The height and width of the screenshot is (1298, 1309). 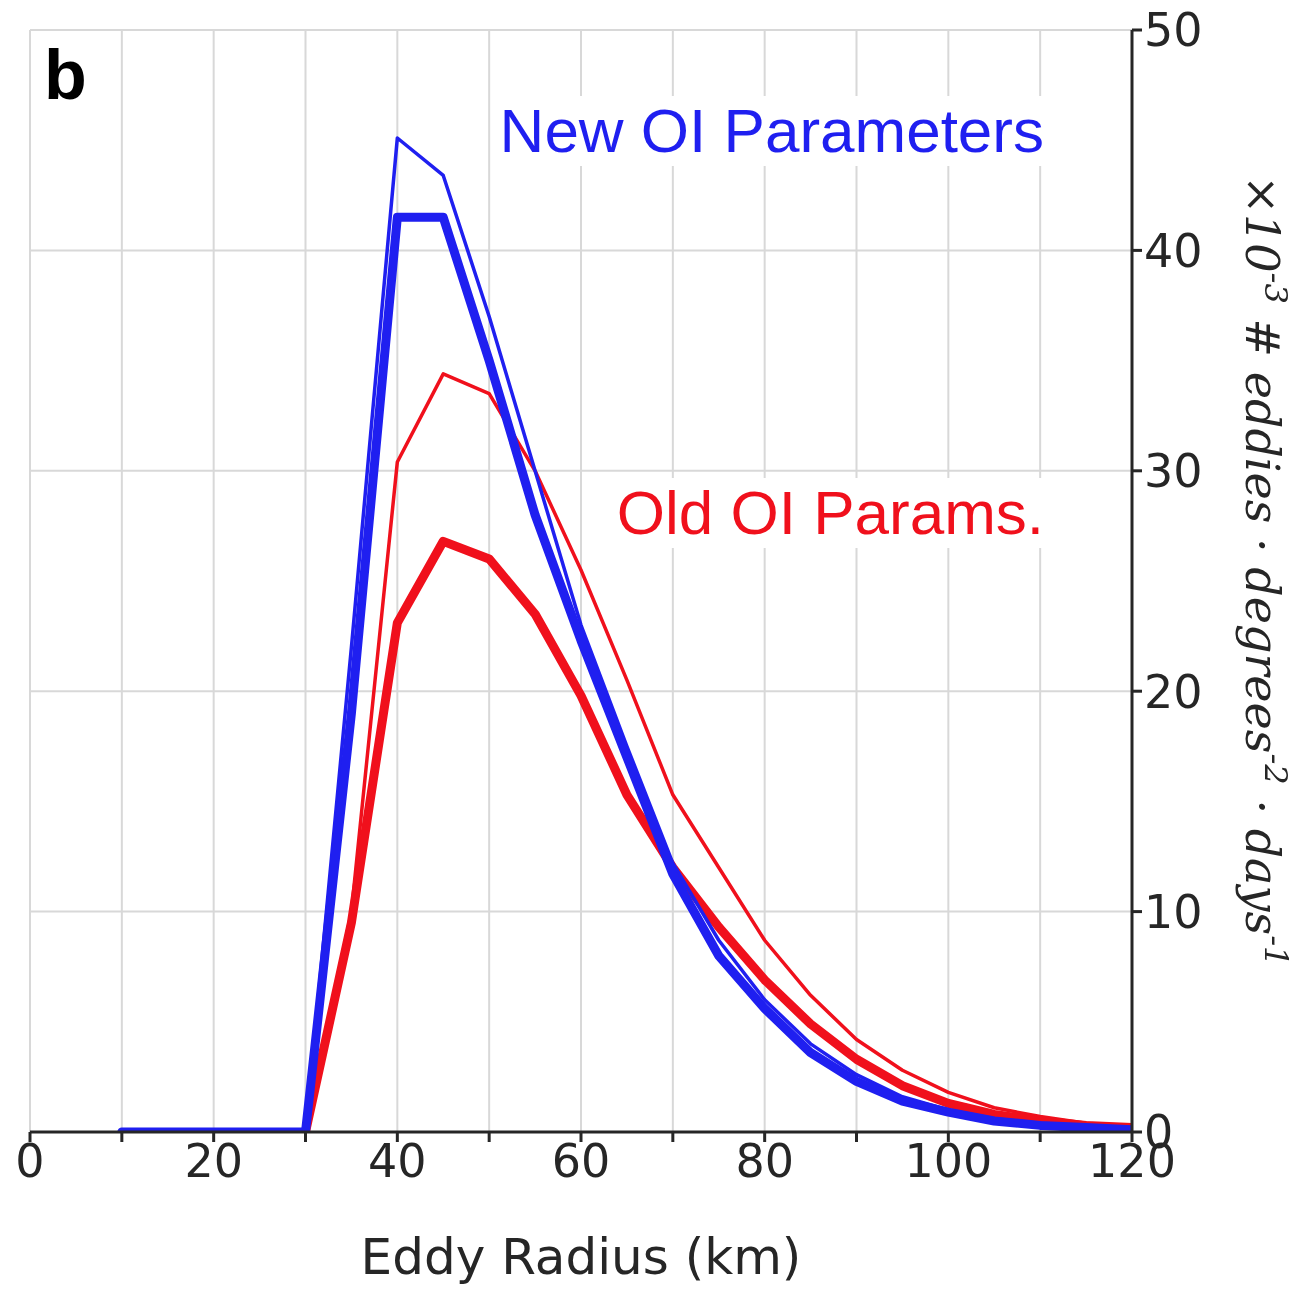 I want to click on y-tick-label: 40, so click(x=1173, y=250).